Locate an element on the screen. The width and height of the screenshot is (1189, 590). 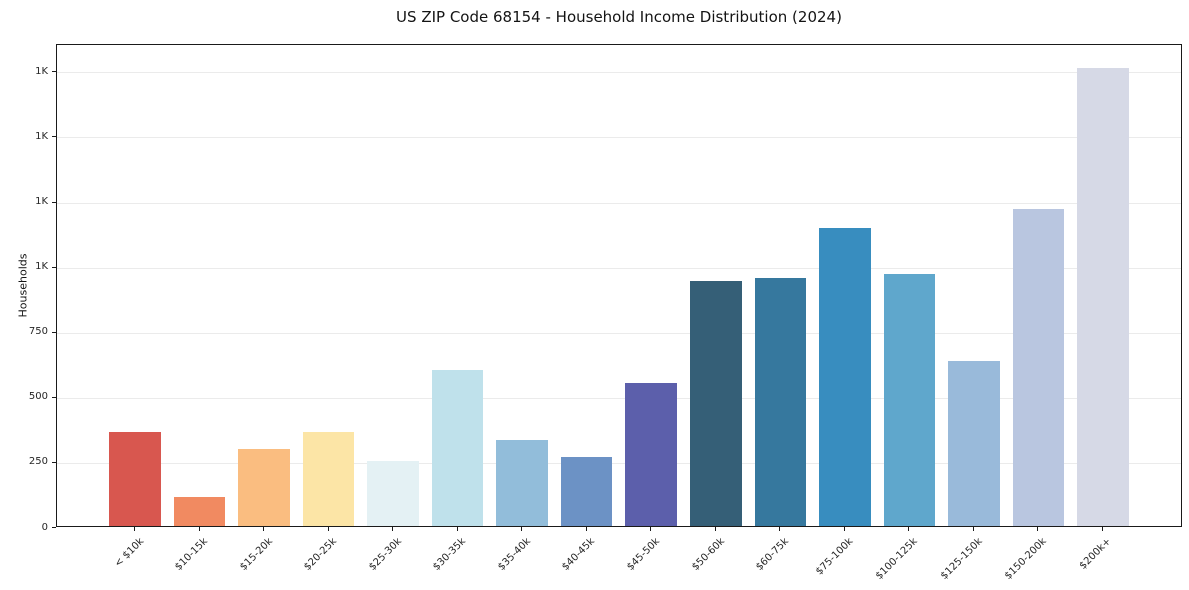
x-tick-label: $200k+ is located at coordinates (1095, 554).